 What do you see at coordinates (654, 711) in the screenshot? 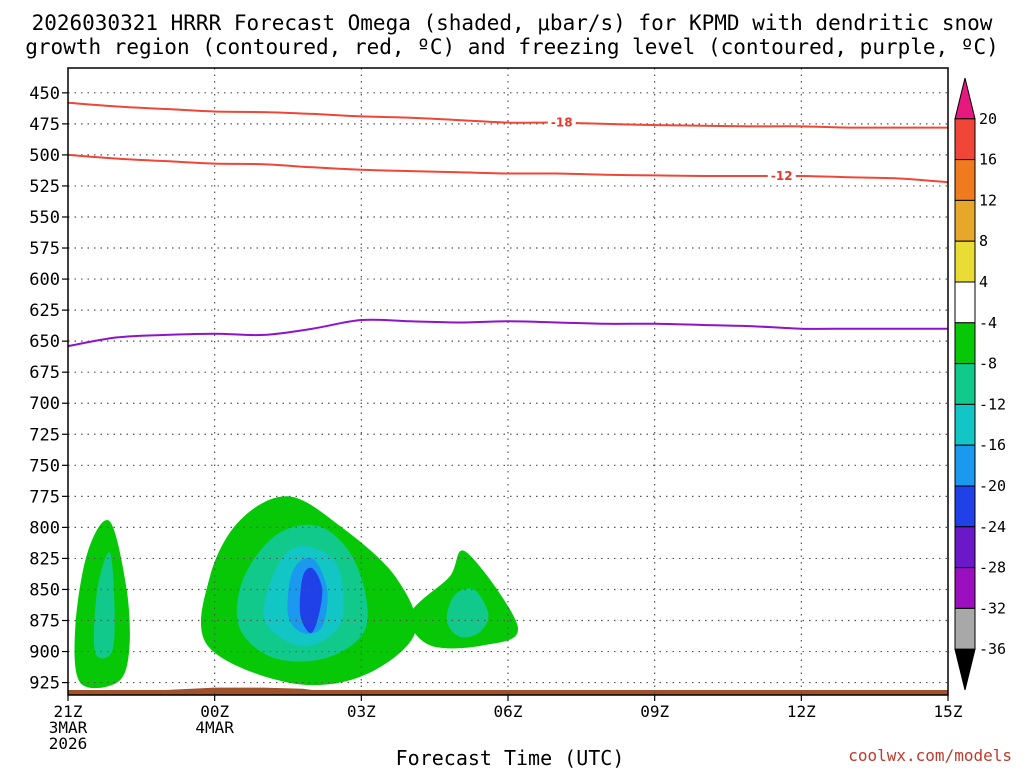
I see `x-tick-label-09Z-1: 09Z` at bounding box center [654, 711].